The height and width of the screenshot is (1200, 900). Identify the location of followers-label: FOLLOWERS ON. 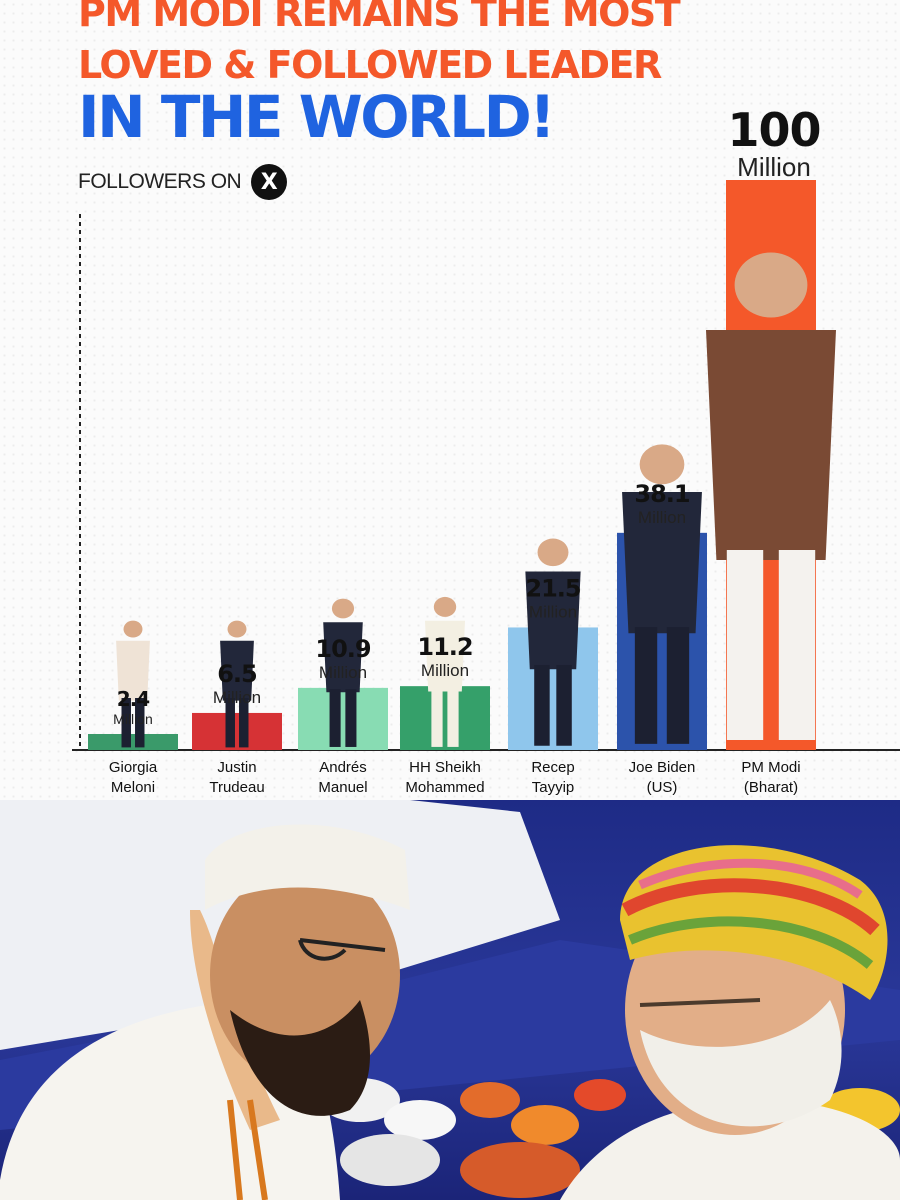
(160, 181).